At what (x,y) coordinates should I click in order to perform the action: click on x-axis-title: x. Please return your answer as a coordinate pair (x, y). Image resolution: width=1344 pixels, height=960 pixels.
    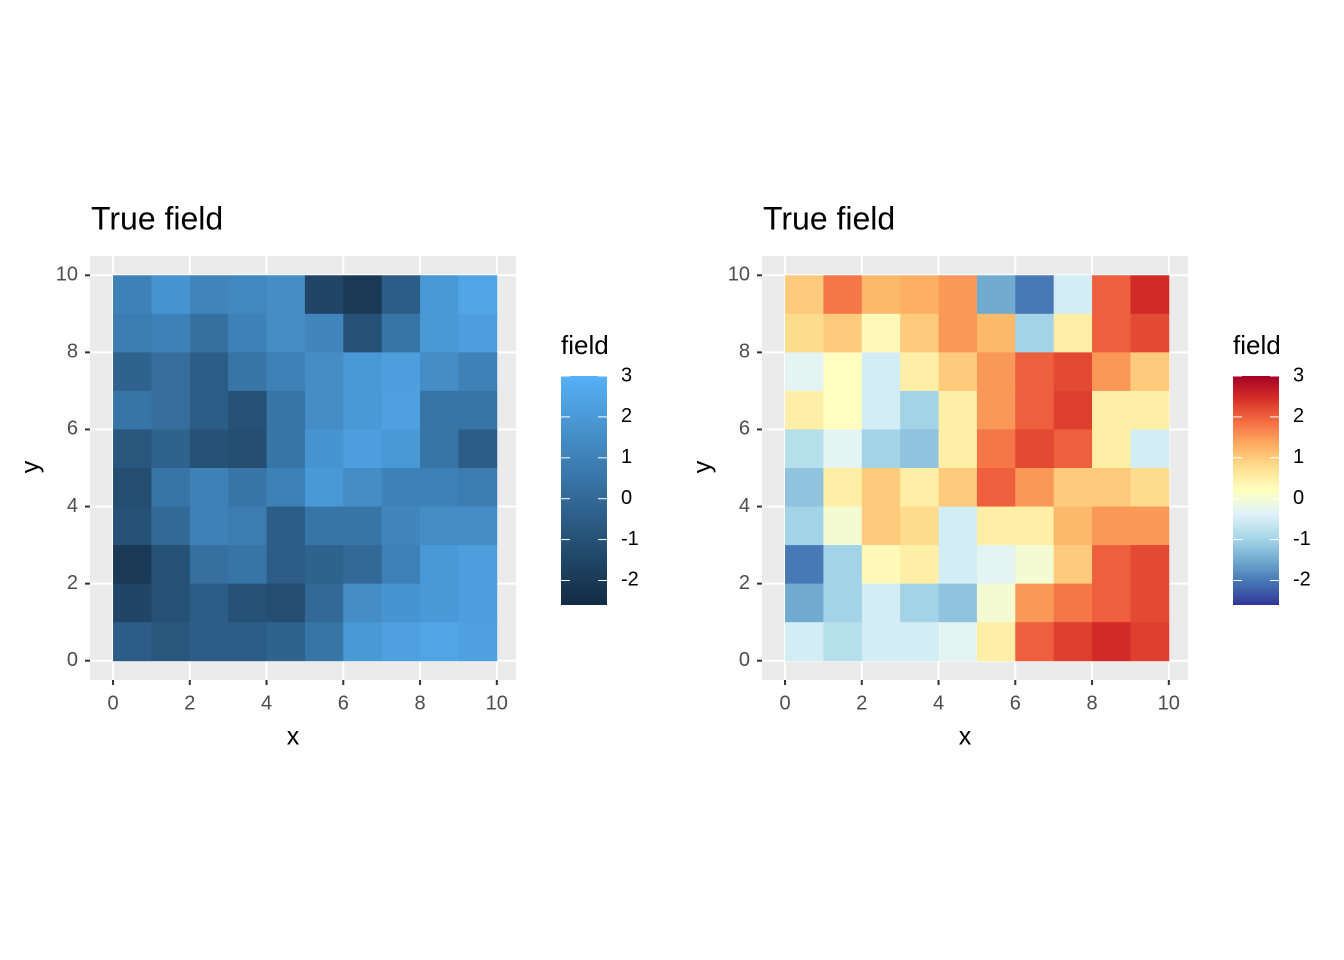
    Looking at the image, I should click on (965, 737).